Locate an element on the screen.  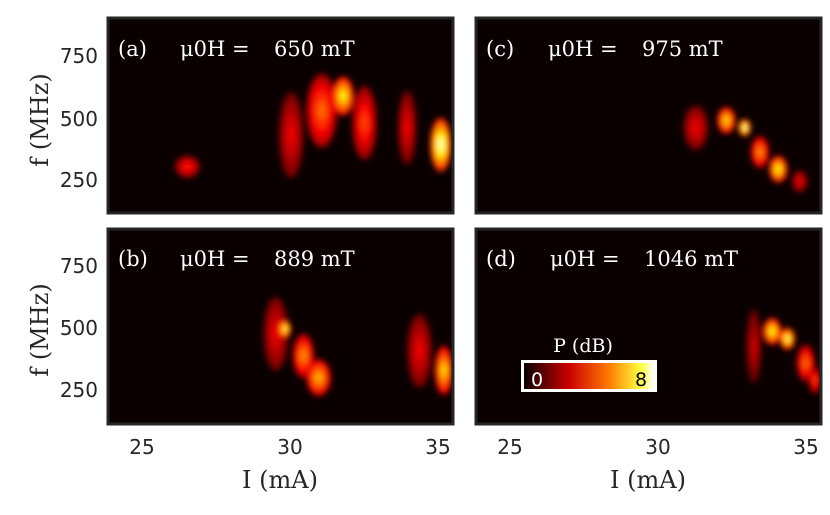
panel-d-heatmap is located at coordinates (783, 351).